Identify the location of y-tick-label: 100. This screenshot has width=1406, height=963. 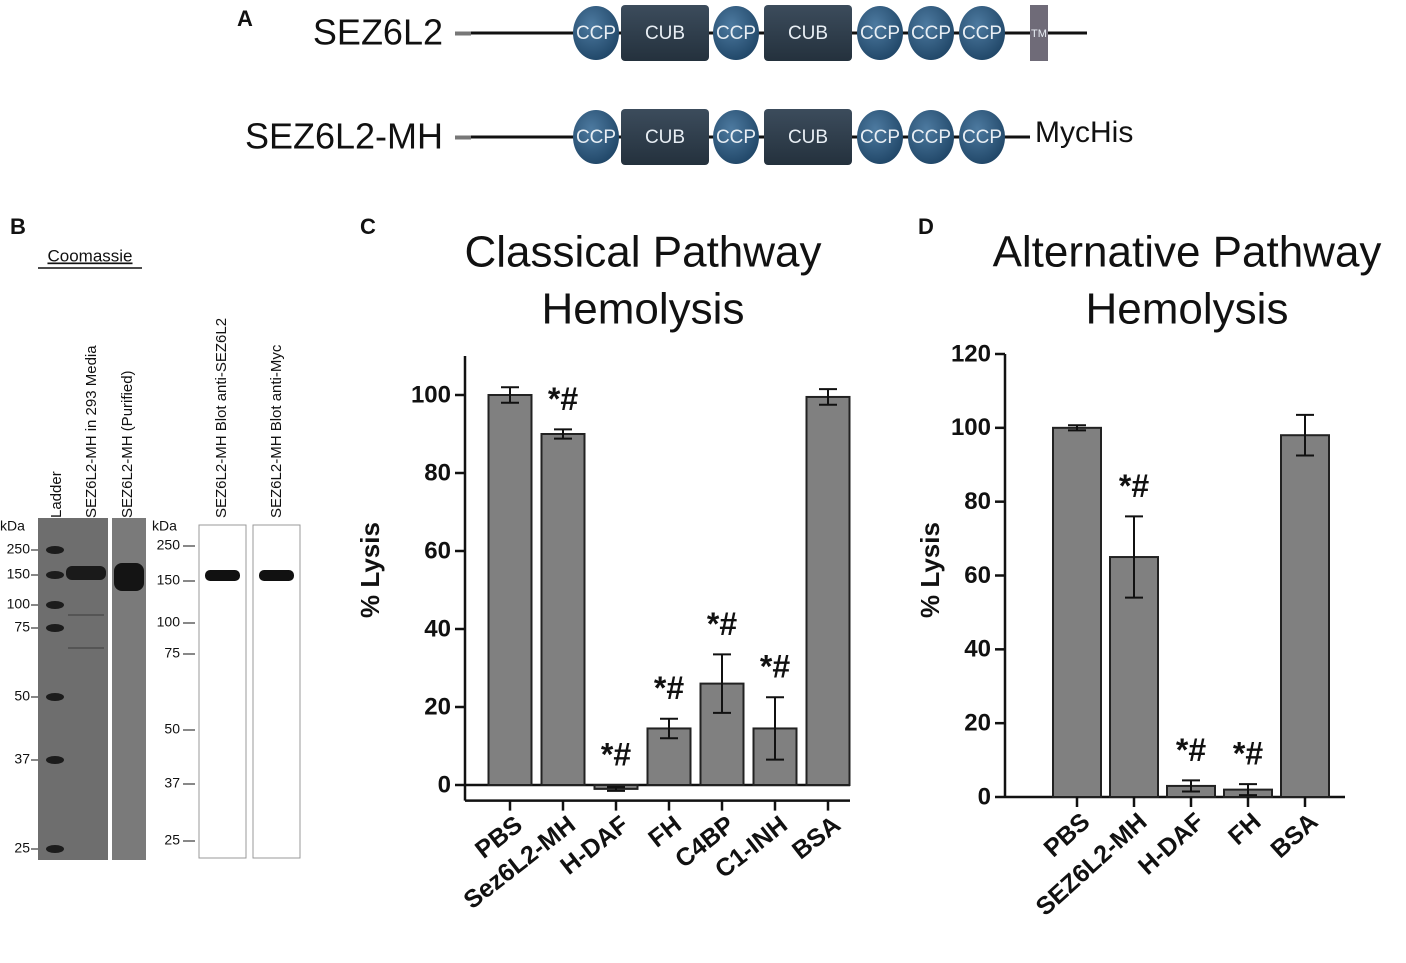
(431, 394).